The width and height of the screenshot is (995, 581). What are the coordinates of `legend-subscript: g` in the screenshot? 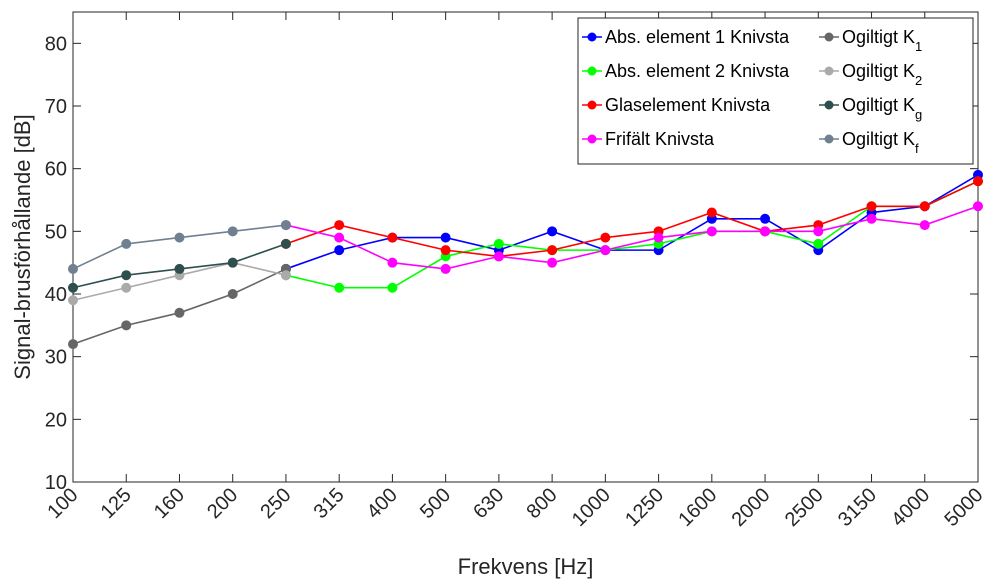 It's located at (918, 114).